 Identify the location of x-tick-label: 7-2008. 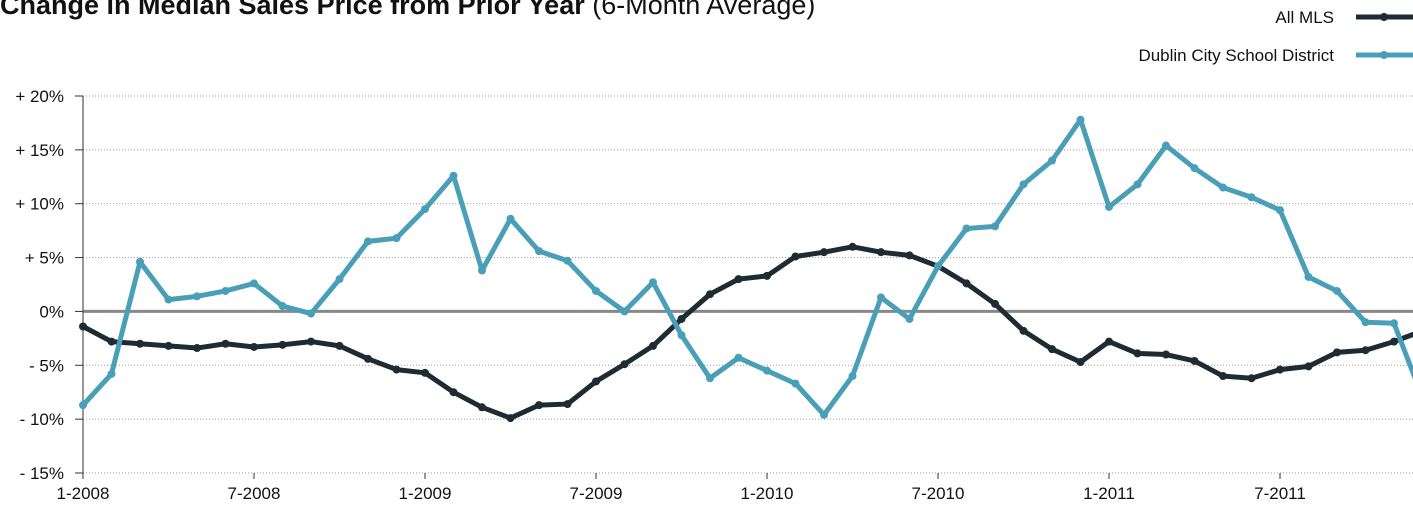
(254, 493).